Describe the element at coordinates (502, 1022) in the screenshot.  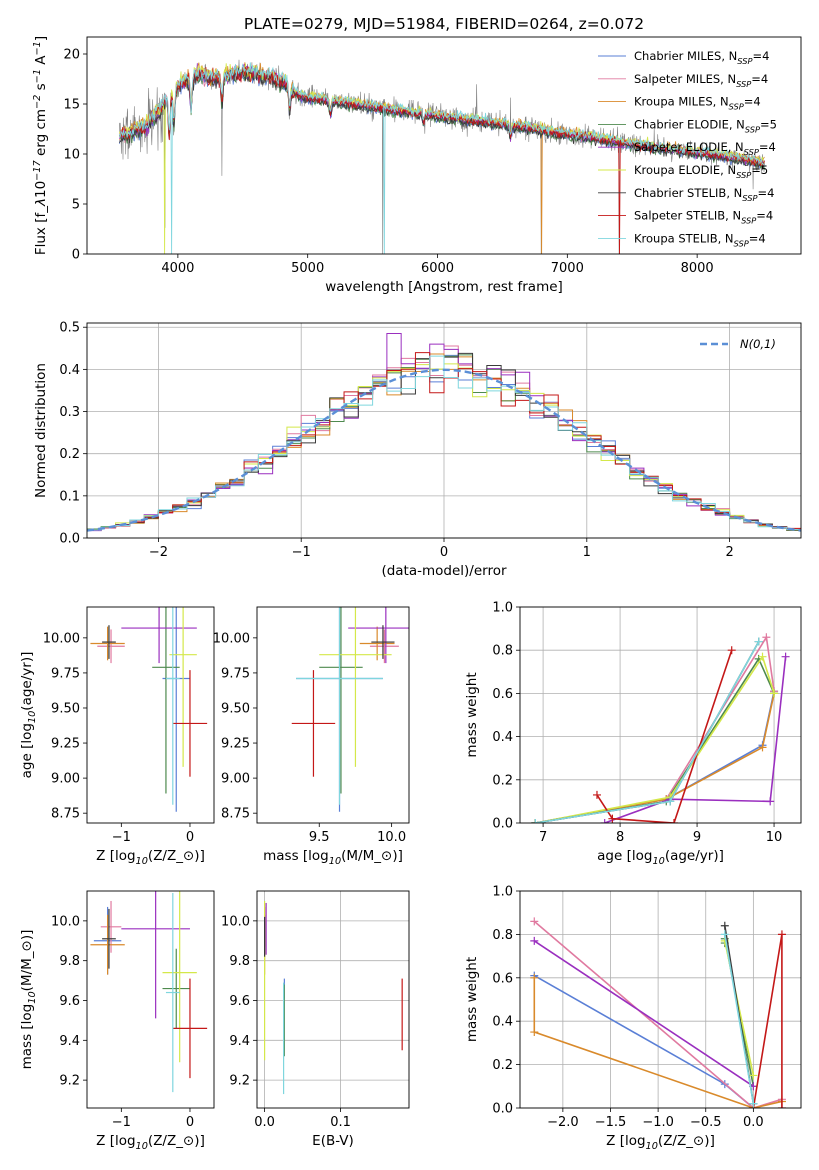
I see `y-tick-label: 0.4` at that location.